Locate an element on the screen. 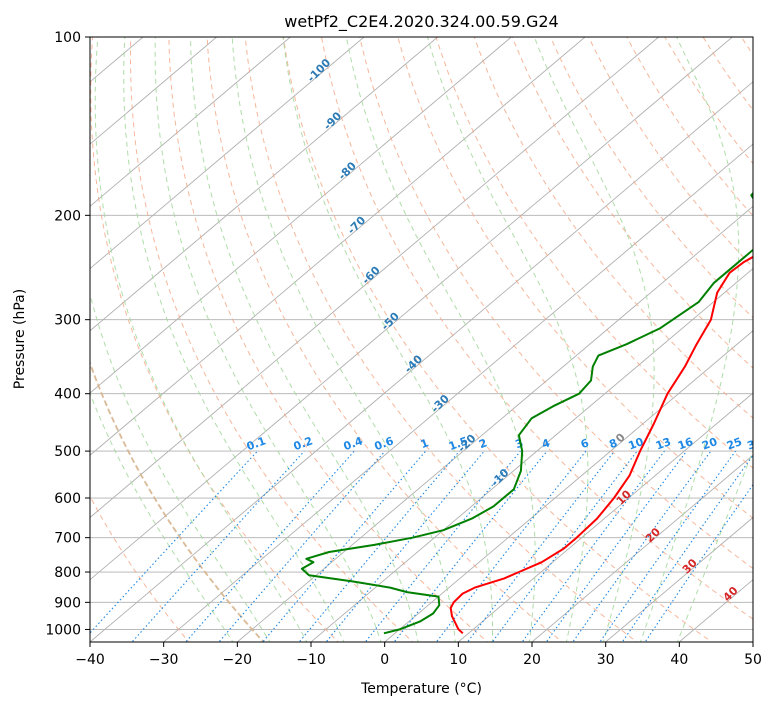  y-tick-label: 300 is located at coordinates (67, 321).